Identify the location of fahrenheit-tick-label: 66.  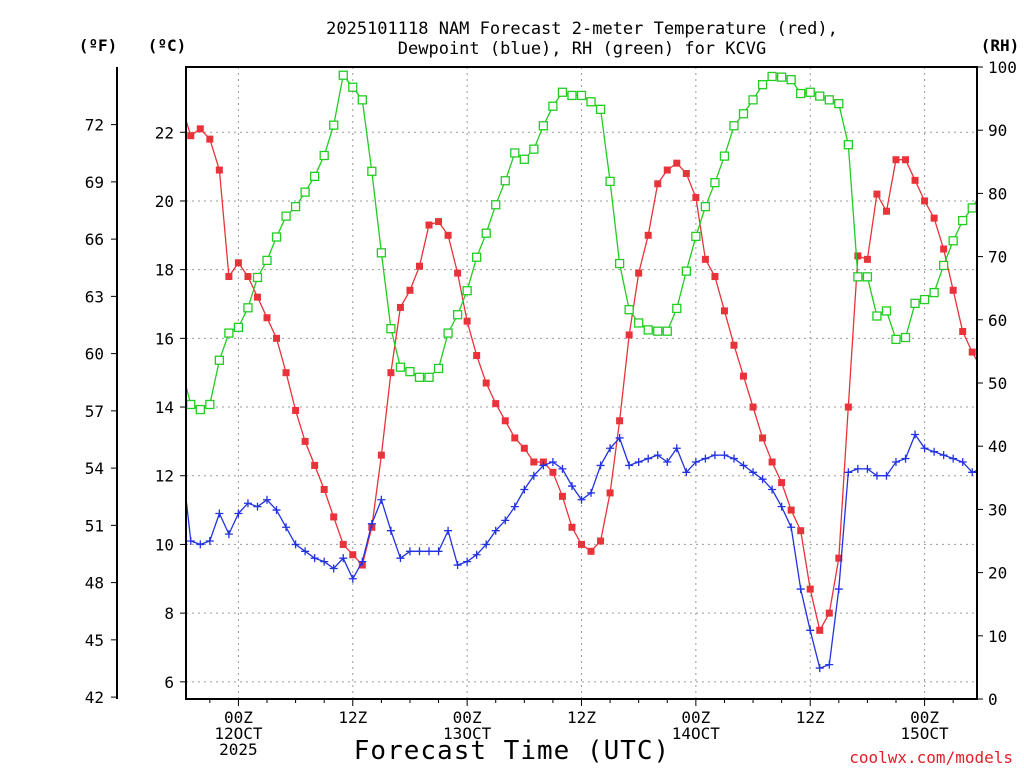
(94, 239).